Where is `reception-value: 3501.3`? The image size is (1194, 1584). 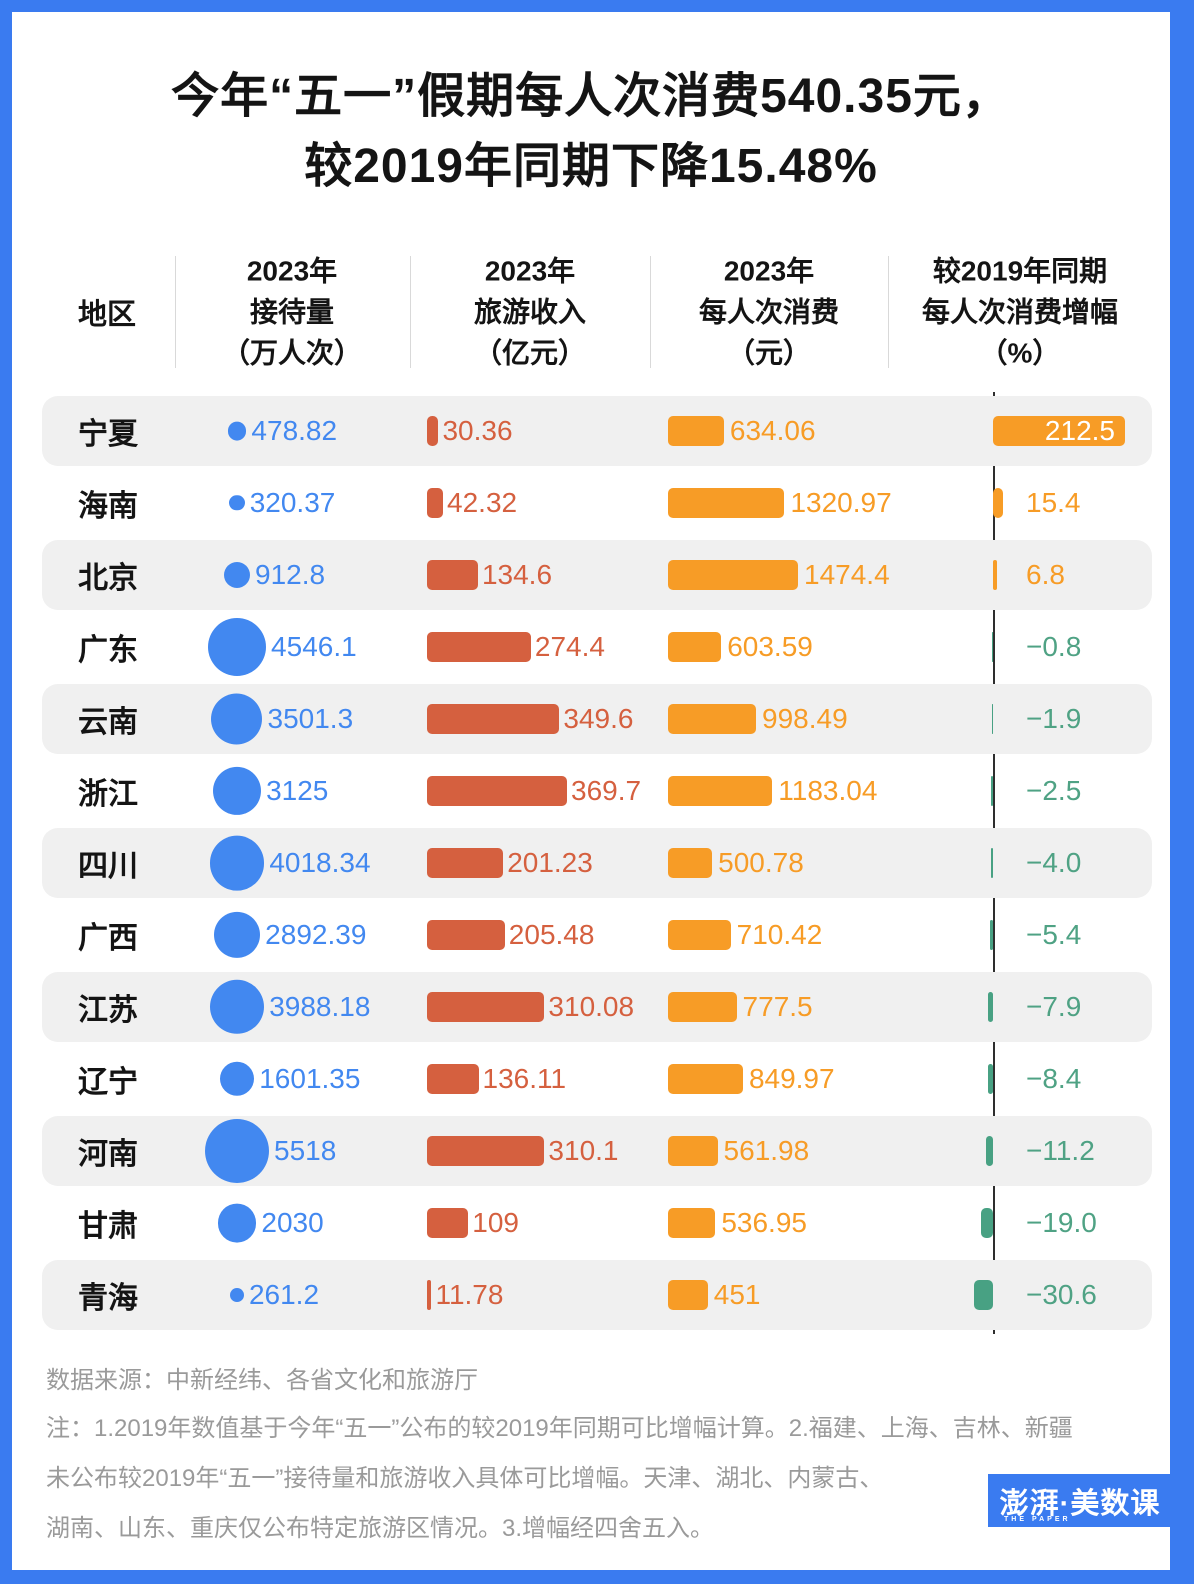 reception-value: 3501.3 is located at coordinates (310, 718).